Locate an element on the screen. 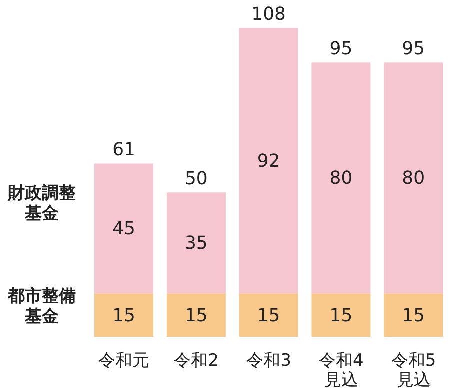  series-label: 財政調整基金 is located at coordinates (41, 204).